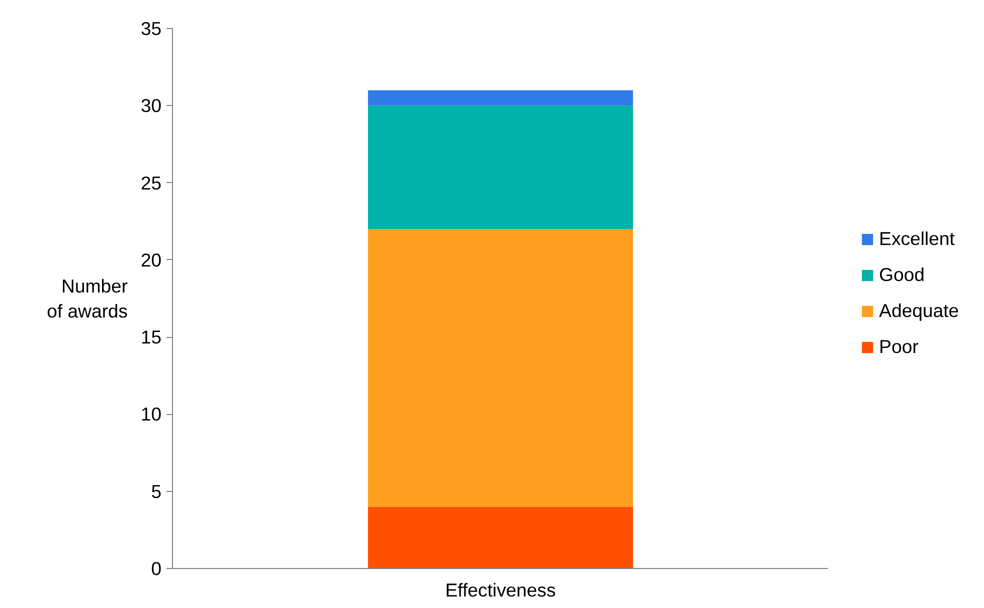 Image resolution: width=984 pixels, height=608 pixels. What do you see at coordinates (156, 491) in the screenshot?
I see `y-tick-label: 5` at bounding box center [156, 491].